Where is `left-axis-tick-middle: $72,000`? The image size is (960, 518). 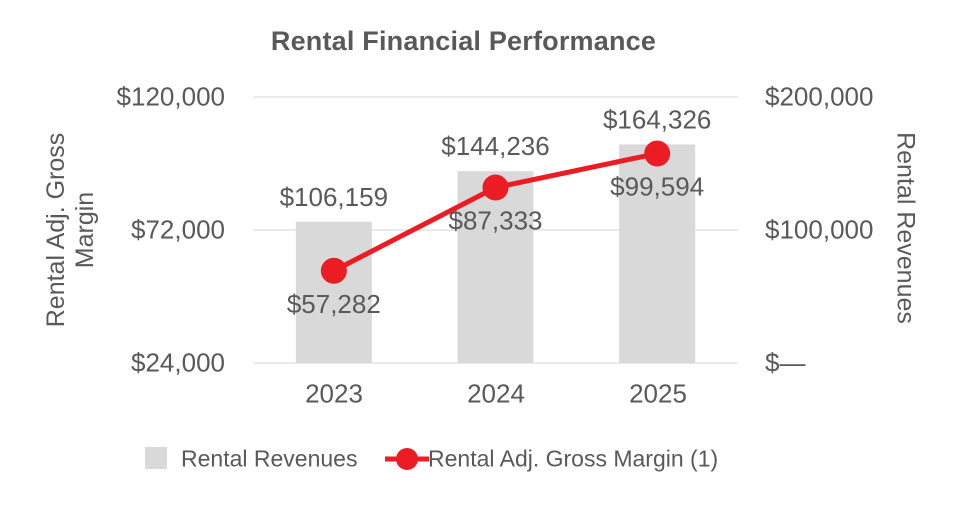 left-axis-tick-middle: $72,000 is located at coordinates (178, 229).